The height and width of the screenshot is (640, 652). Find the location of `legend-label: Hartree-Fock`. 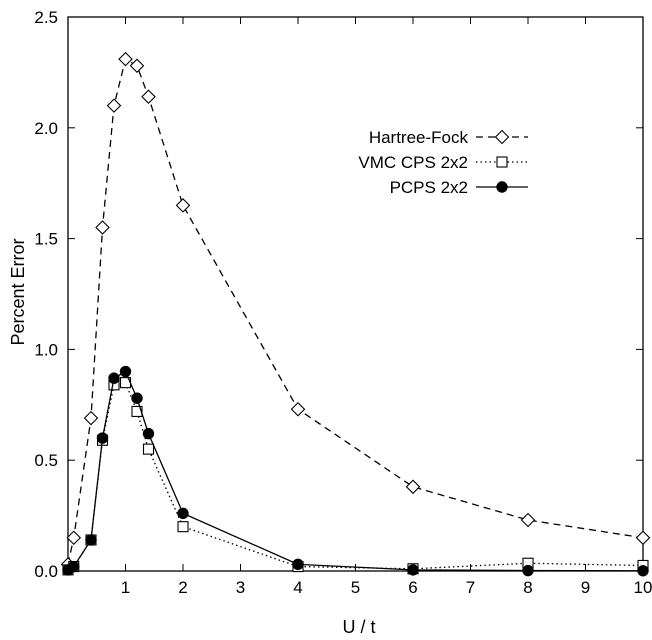

legend-label: Hartree-Fock is located at coordinates (419, 137).